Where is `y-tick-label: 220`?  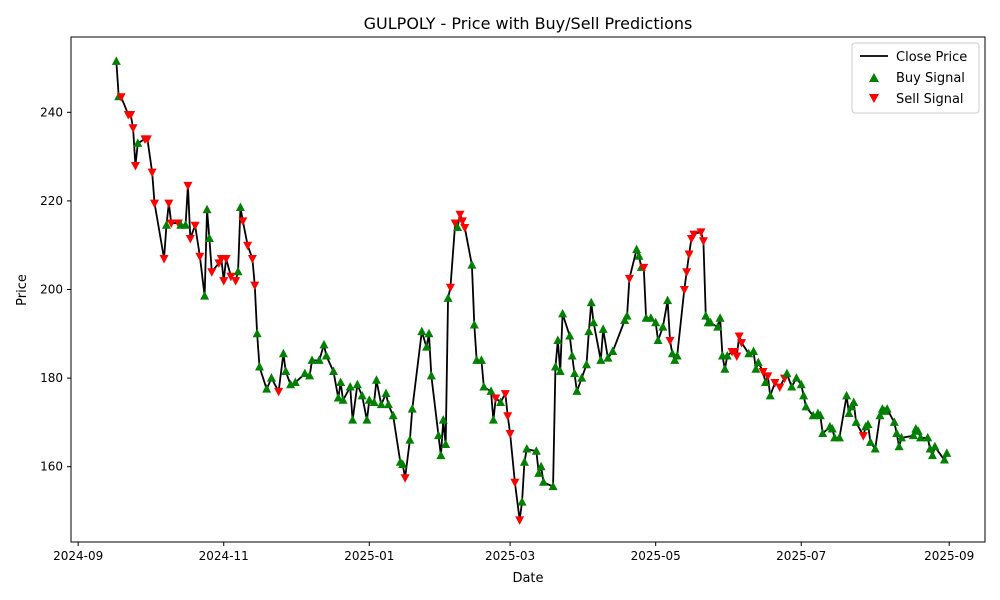
y-tick-label: 220 is located at coordinates (51, 201).